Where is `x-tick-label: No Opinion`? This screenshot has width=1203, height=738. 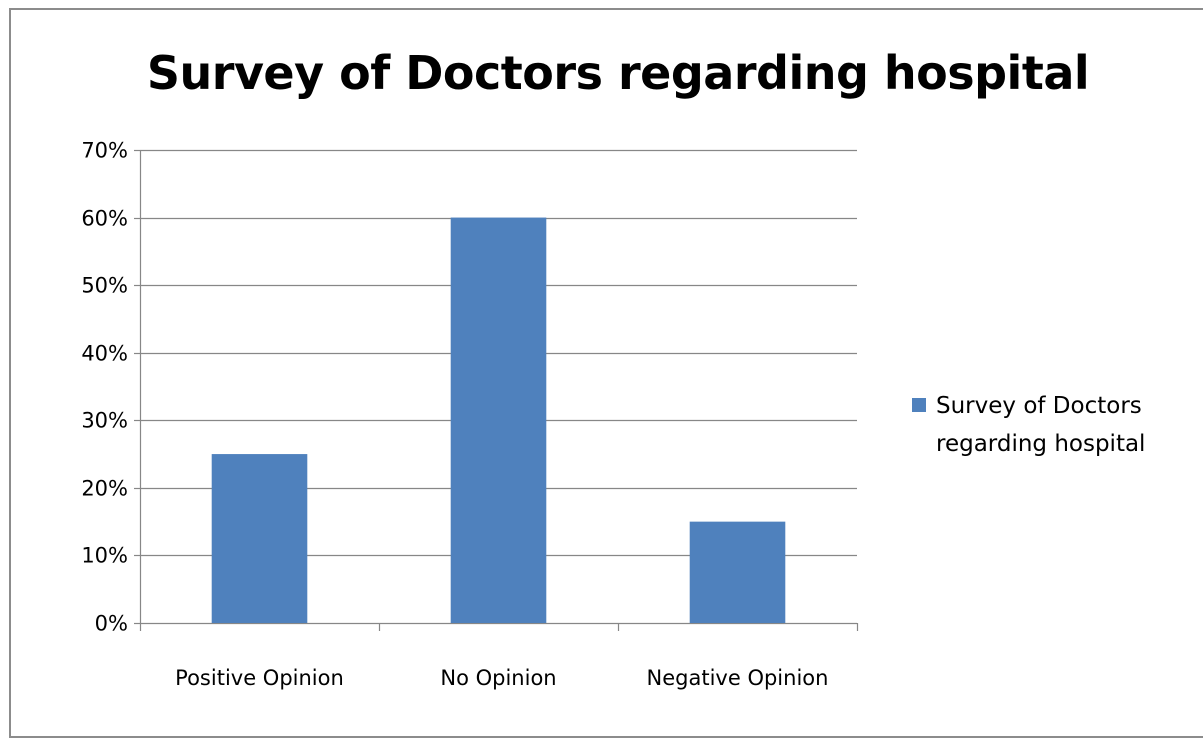 x-tick-label: No Opinion is located at coordinates (498, 678).